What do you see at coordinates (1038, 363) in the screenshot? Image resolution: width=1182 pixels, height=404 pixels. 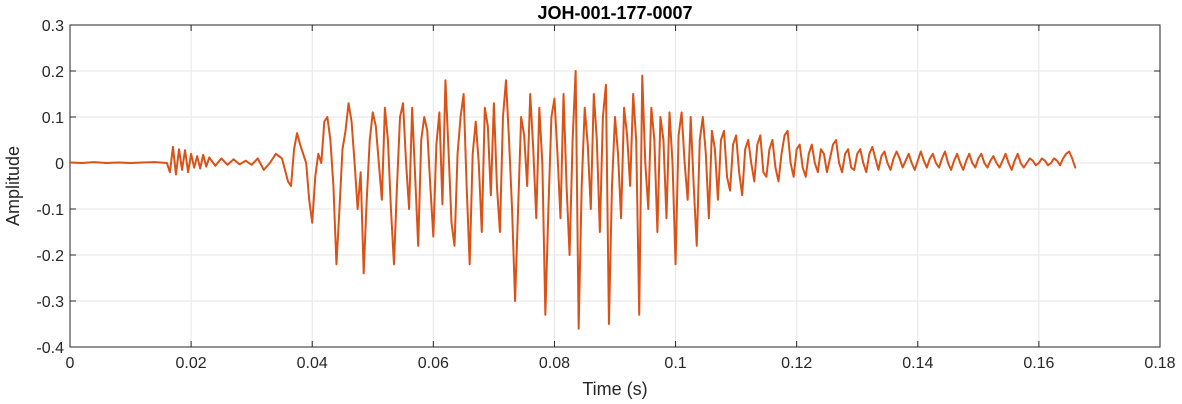 I see `x-tick-label: 0.16` at bounding box center [1038, 363].